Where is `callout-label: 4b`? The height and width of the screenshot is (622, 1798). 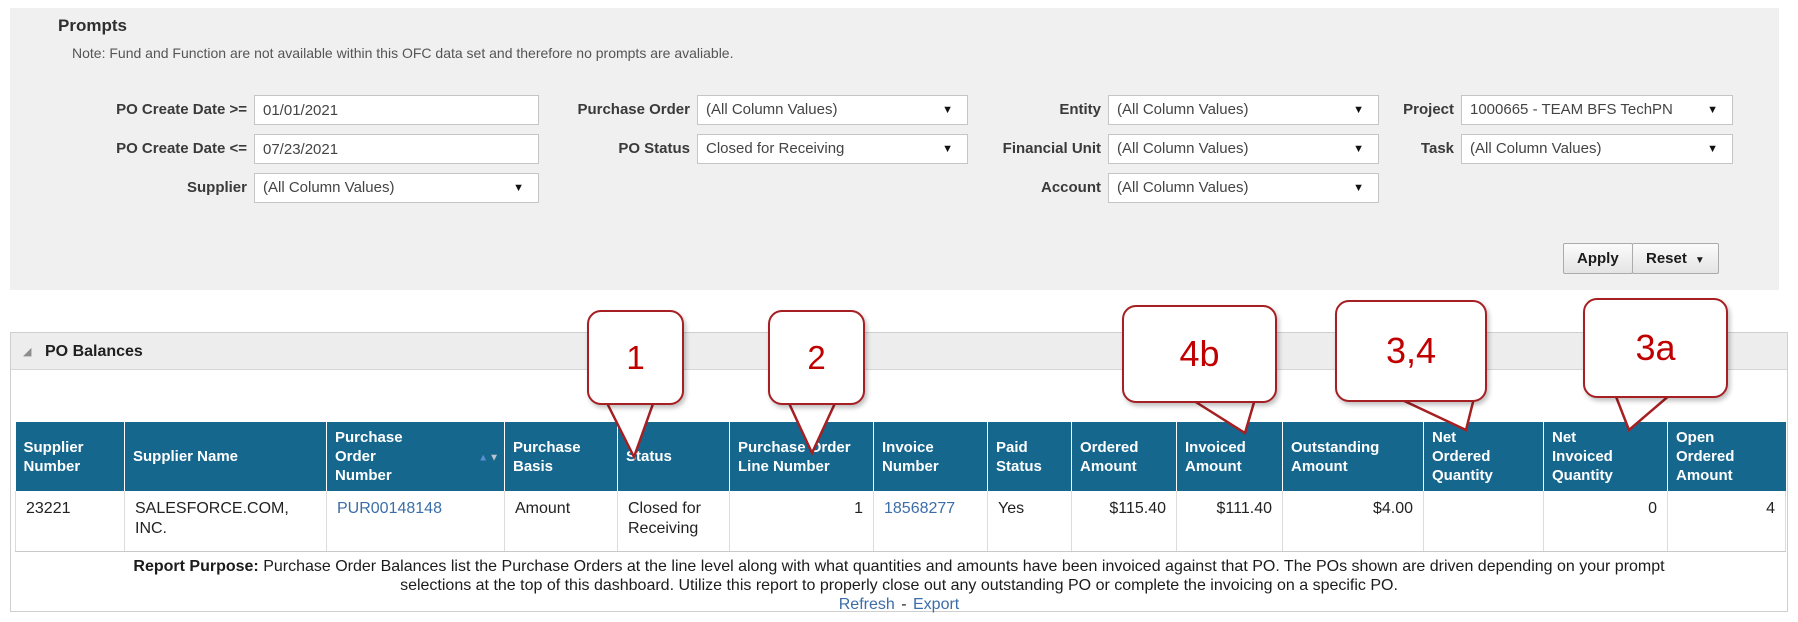 callout-label: 4b is located at coordinates (1199, 353).